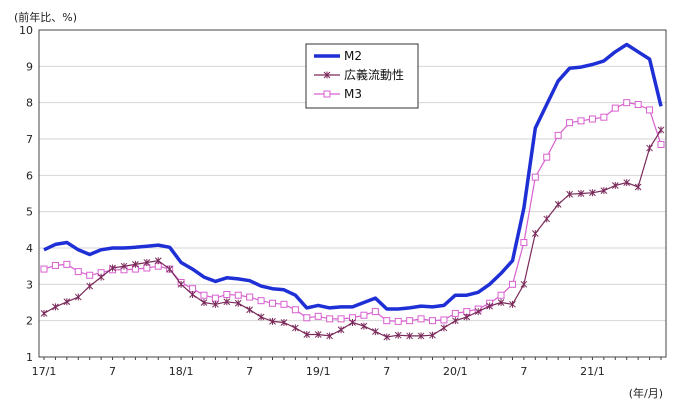  I want to click on y-tick-label: 4, so click(29, 248).